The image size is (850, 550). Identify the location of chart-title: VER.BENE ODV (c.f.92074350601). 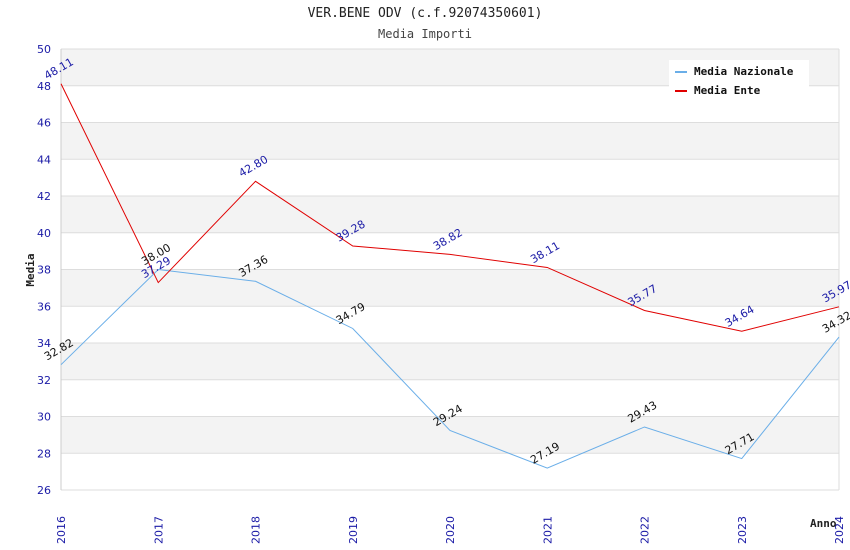
(425, 13).